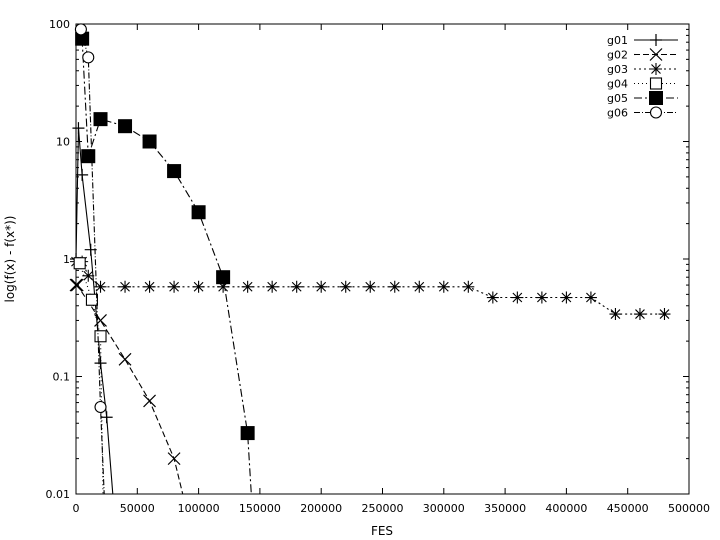 Image resolution: width=720 pixels, height=540 pixels. What do you see at coordinates (689, 508) in the screenshot?
I see `x-tick-label: 500000` at bounding box center [689, 508].